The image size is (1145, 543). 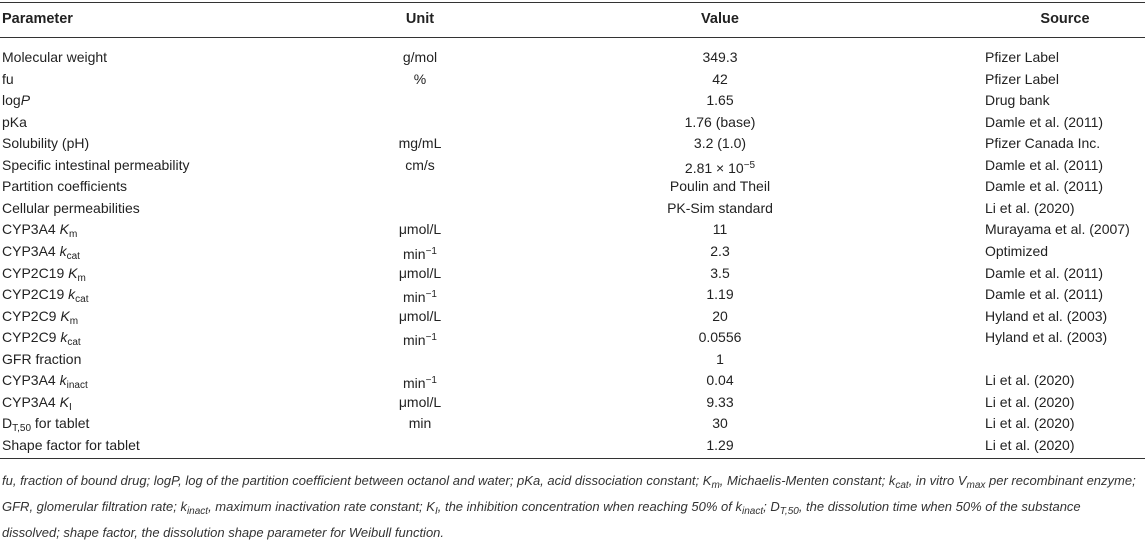 I want to click on value-cell: 1.29, so click(x=720, y=444).